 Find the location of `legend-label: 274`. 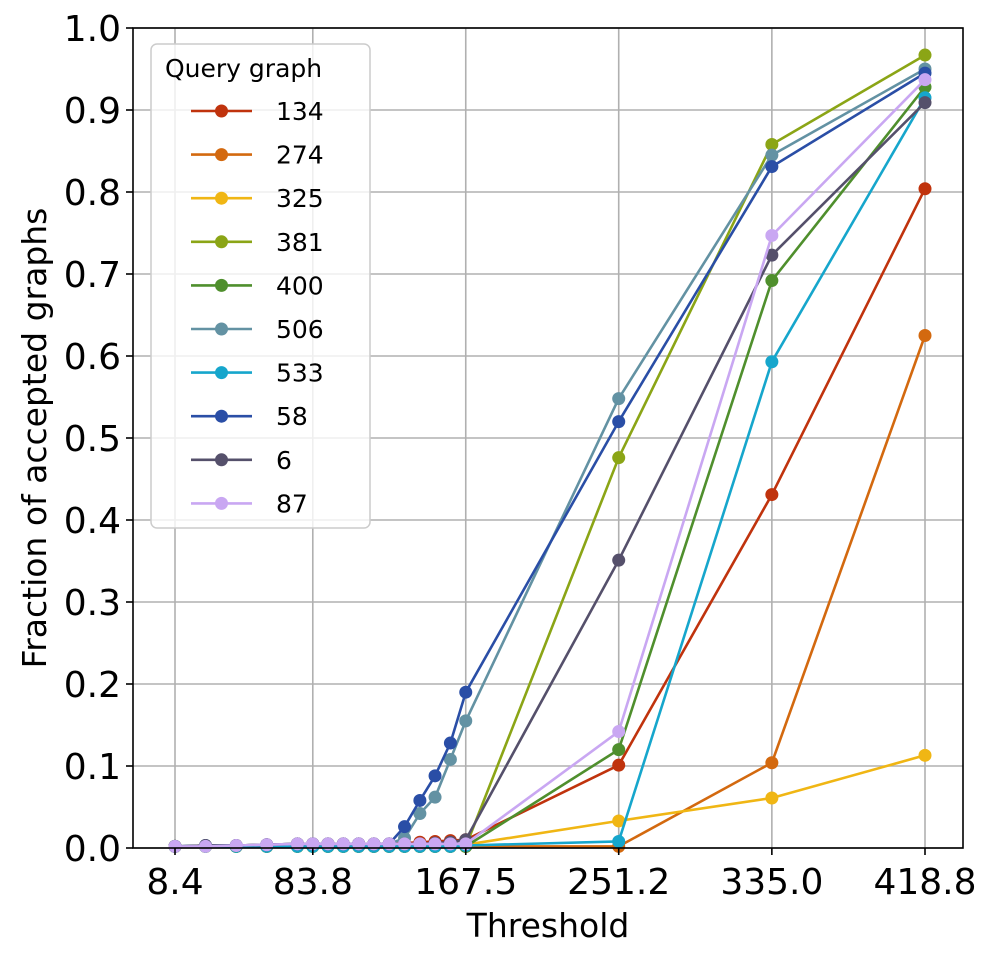

legend-label: 274 is located at coordinates (300, 155).